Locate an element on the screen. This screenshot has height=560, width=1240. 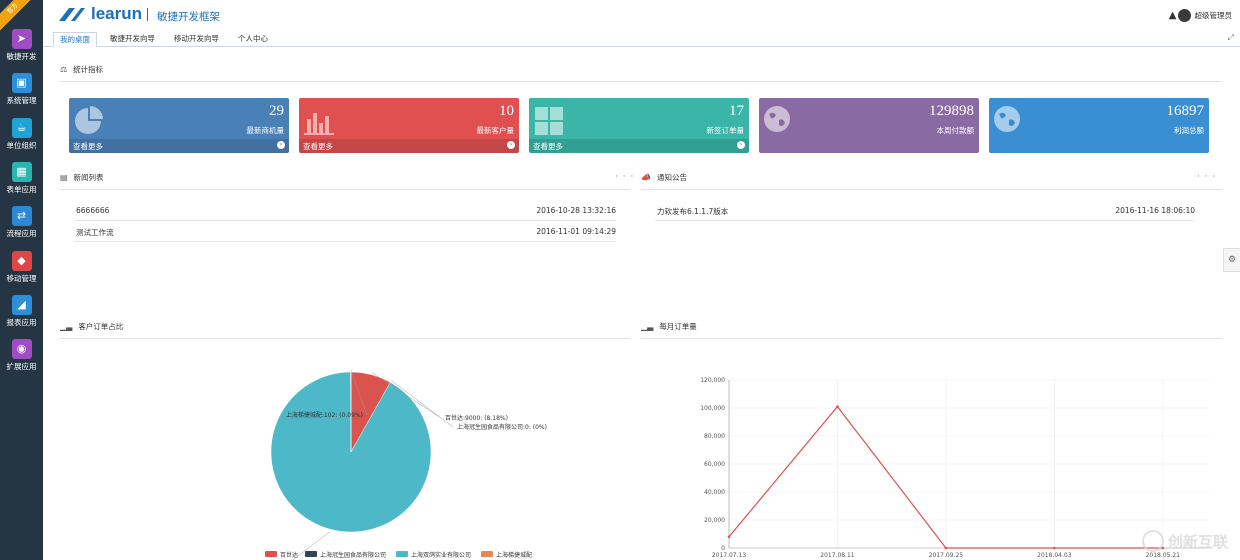
table-icon: ▦ is located at coordinates (21, 171).